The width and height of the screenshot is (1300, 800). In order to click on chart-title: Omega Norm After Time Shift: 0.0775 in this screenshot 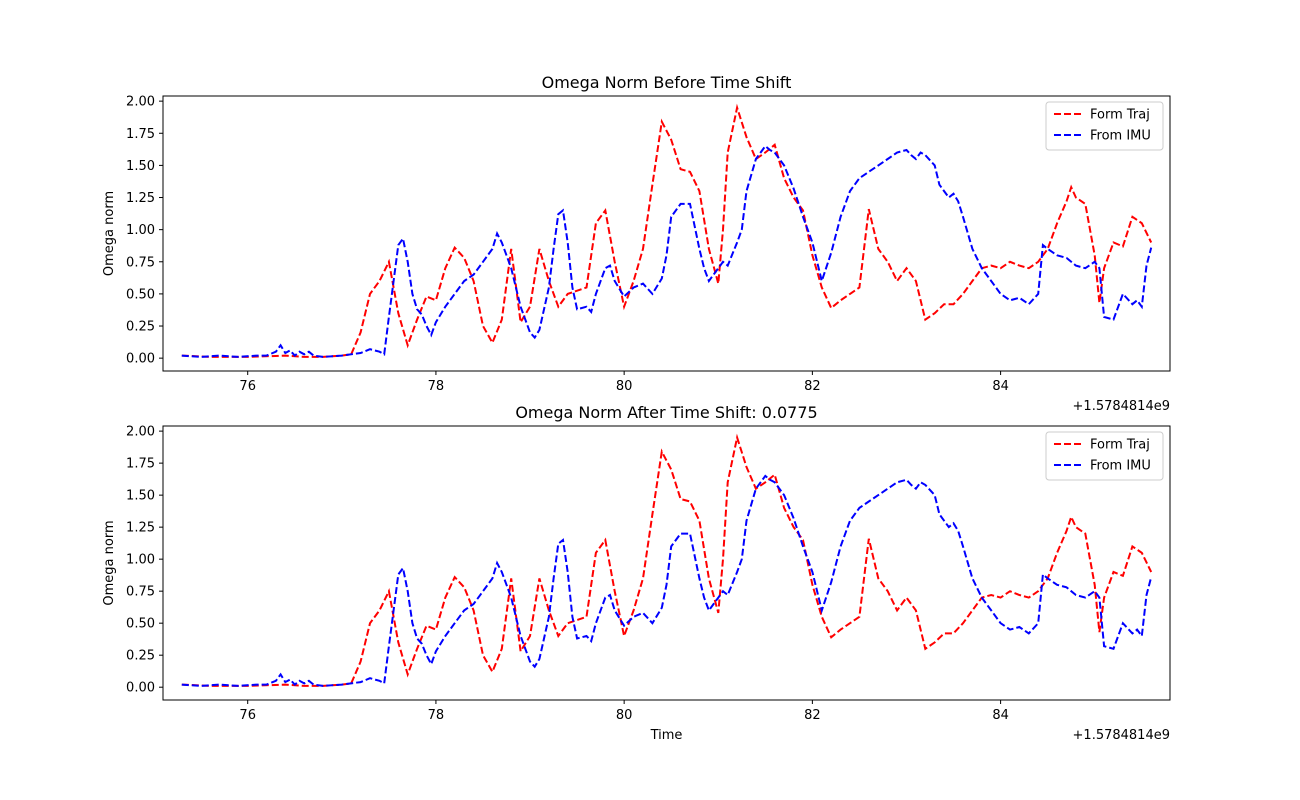, I will do `click(666, 412)`.